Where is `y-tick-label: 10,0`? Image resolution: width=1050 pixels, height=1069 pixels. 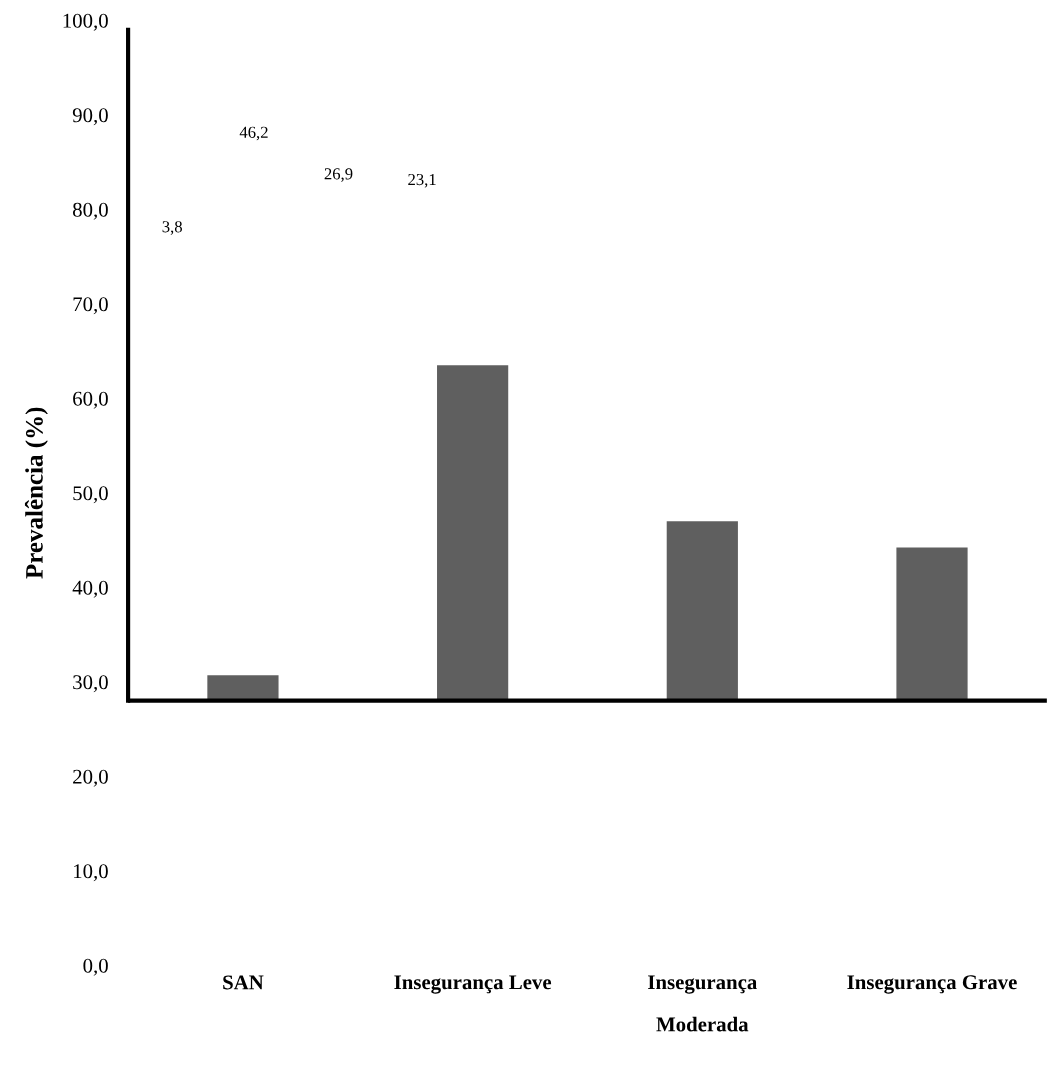
y-tick-label: 10,0 is located at coordinates (91, 873).